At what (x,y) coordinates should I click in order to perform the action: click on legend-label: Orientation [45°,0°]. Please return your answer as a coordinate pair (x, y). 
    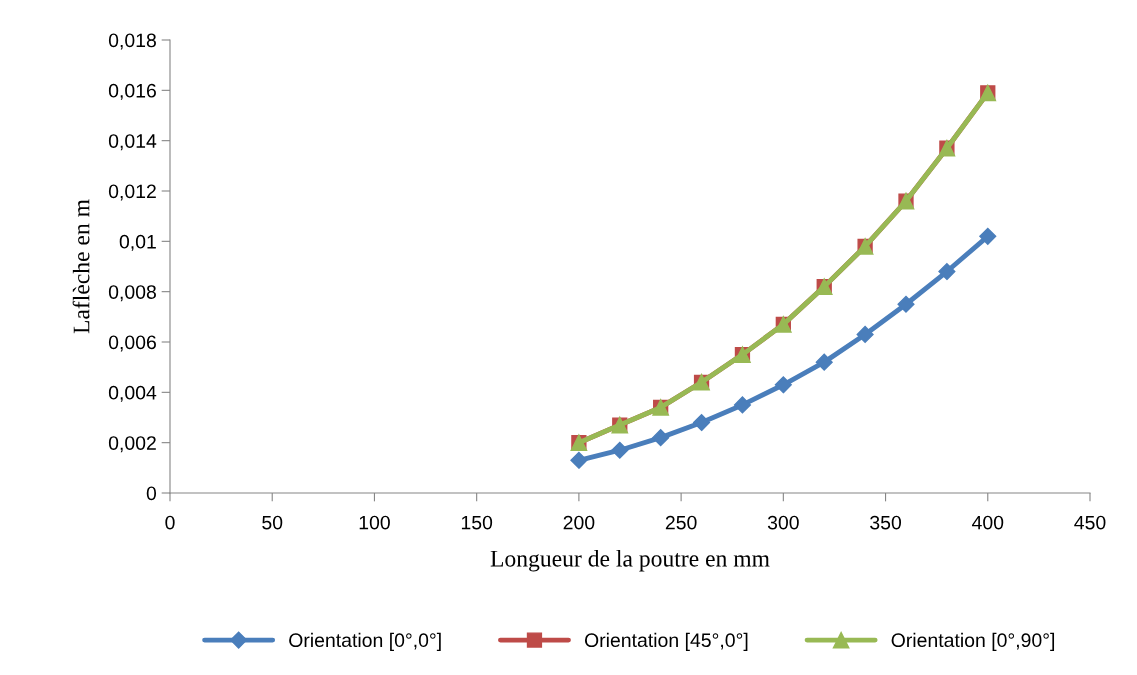
    Looking at the image, I should click on (666, 641).